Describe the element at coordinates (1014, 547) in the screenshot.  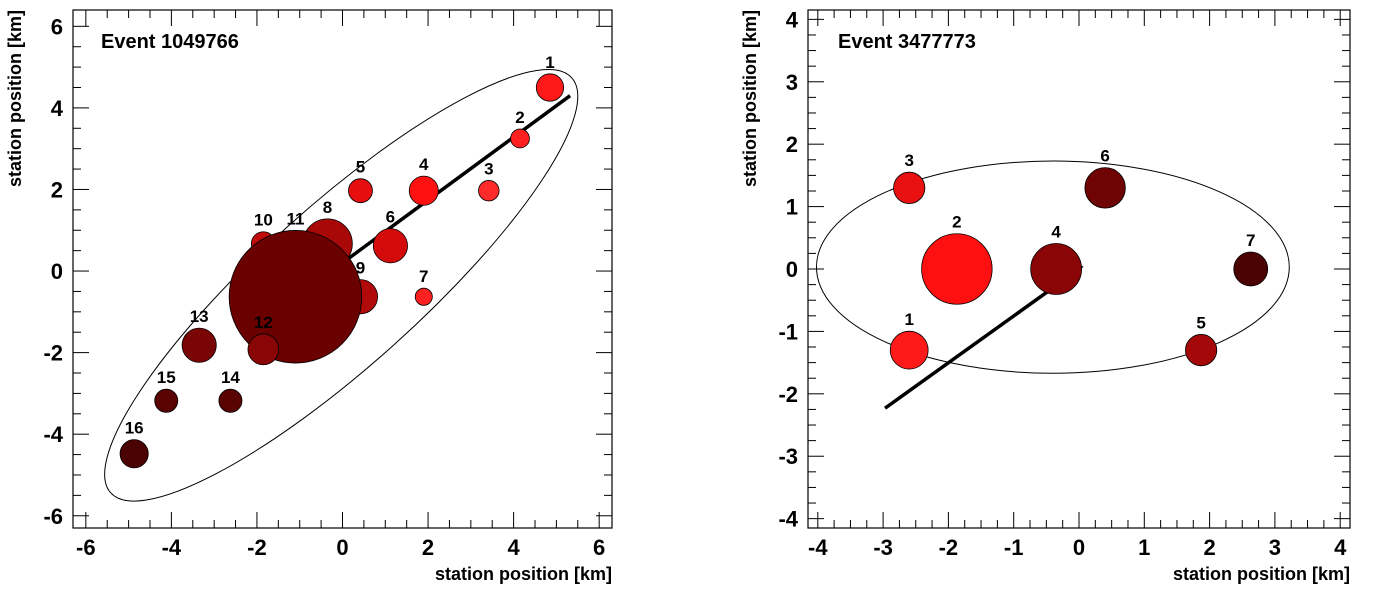
I see `x-tick-label: -1` at that location.